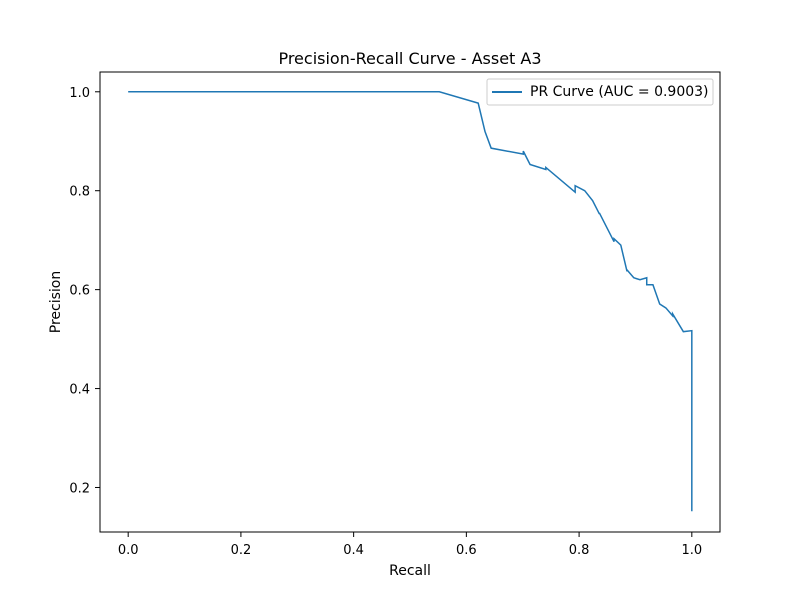  What do you see at coordinates (410, 545) in the screenshot?
I see `x-axis-ticks: 0.0 0.2 0.4 0.6 0.8 1.0` at bounding box center [410, 545].